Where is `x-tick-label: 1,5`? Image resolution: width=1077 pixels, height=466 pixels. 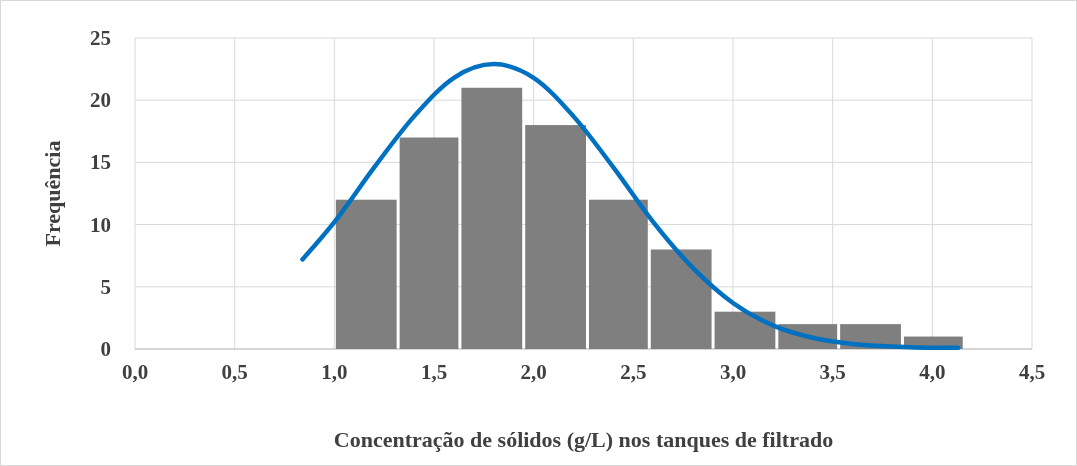 x-tick-label: 1,5 is located at coordinates (434, 372).